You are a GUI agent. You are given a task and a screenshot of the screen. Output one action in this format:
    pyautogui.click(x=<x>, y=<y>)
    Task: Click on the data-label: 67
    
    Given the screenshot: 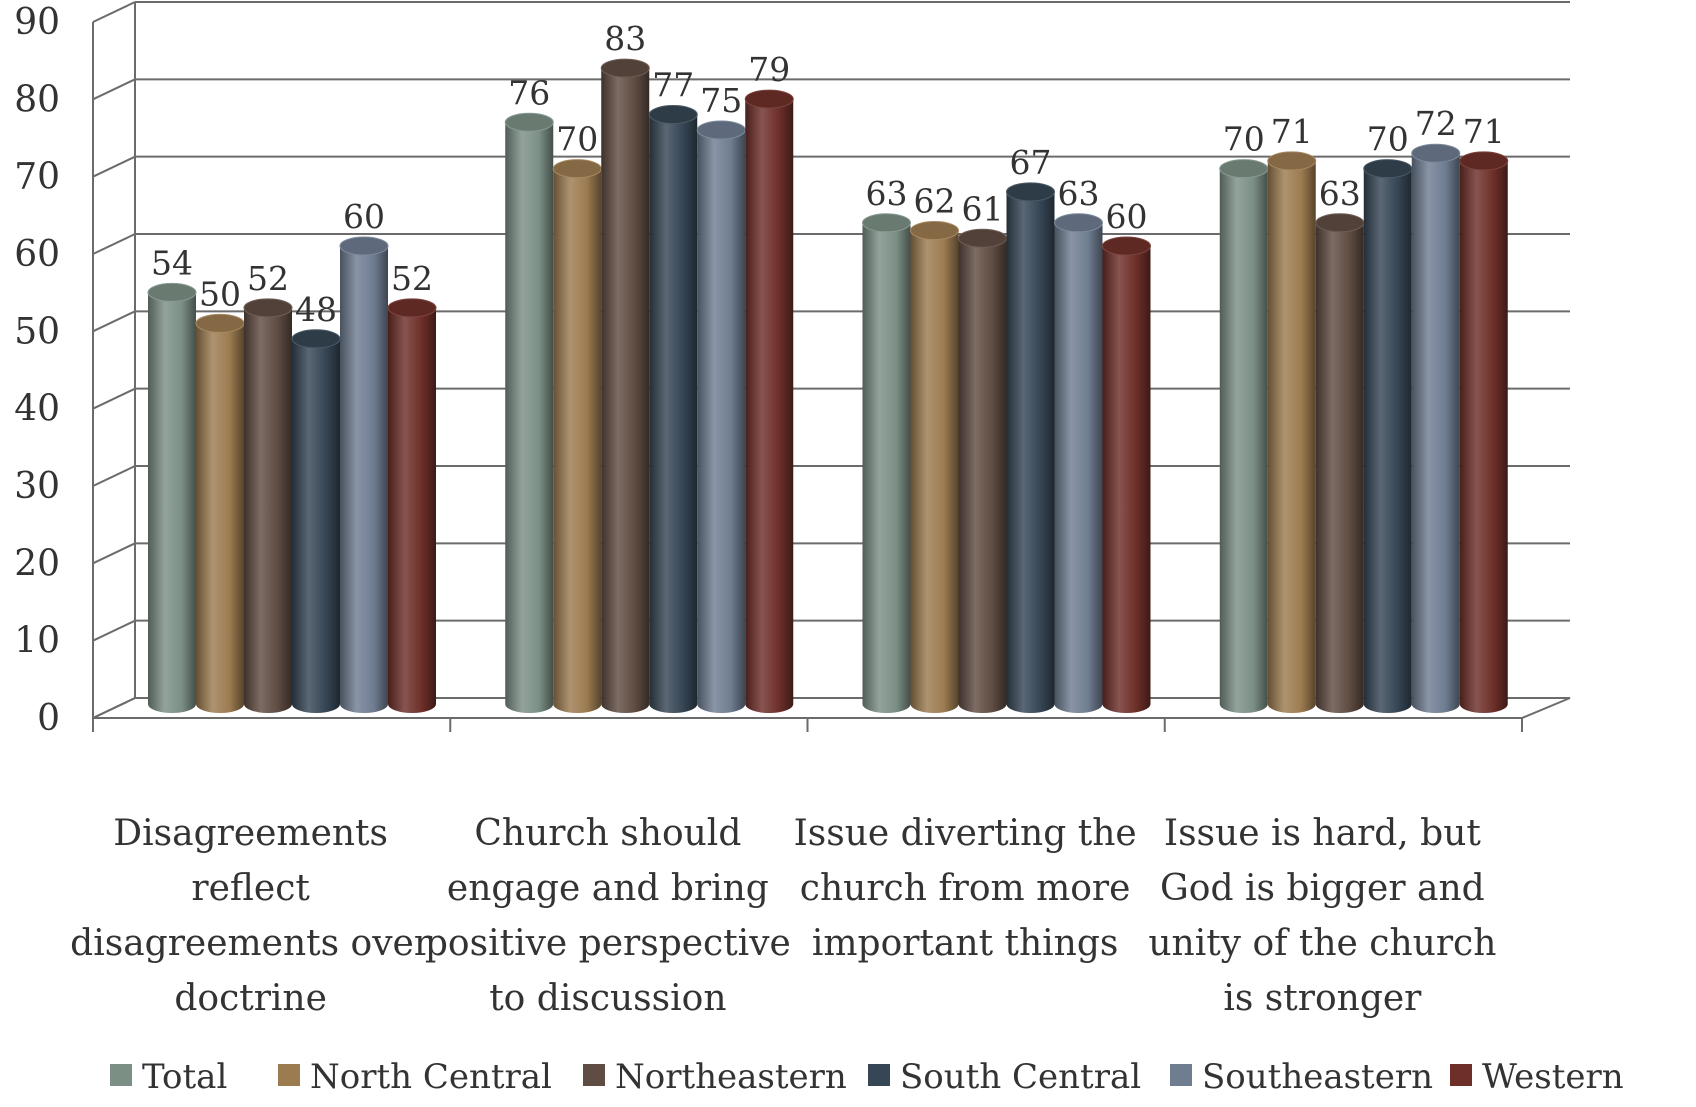 What is the action you would take?
    pyautogui.click(x=1031, y=162)
    